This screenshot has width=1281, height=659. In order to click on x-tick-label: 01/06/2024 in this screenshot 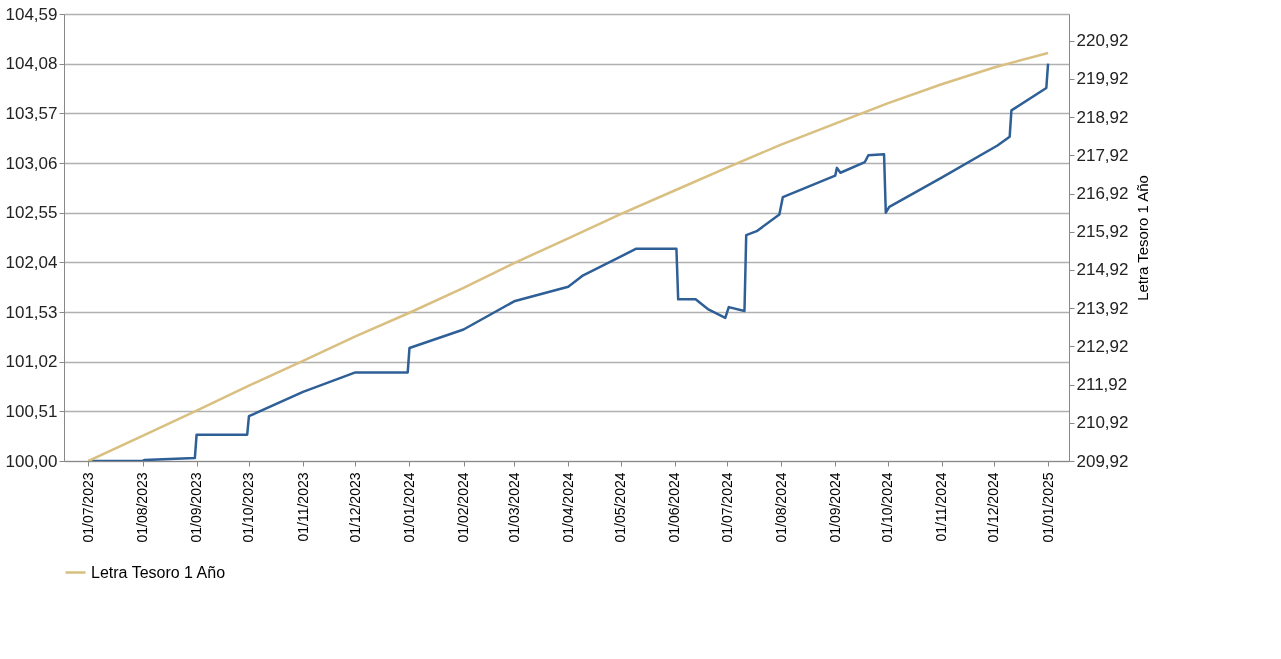, I will do `click(674, 507)`.